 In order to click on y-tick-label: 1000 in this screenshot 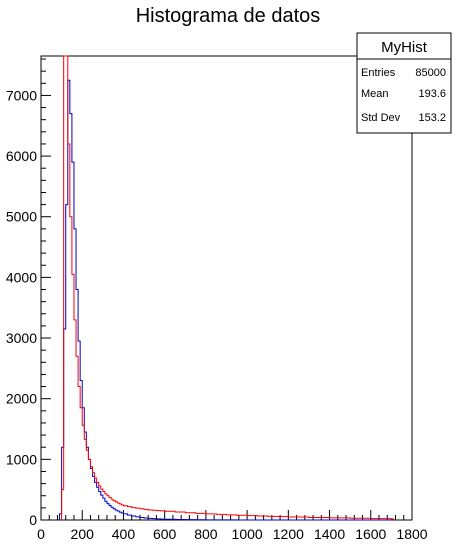, I will do `click(21, 459)`.